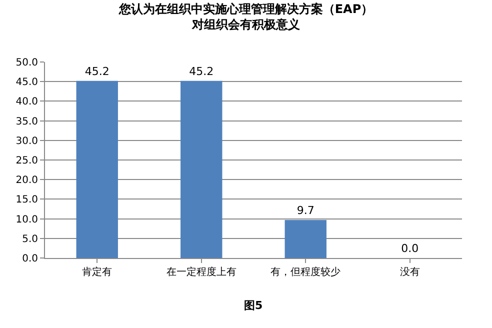  What do you see at coordinates (27, 220) in the screenshot?
I see `y-tick-label: 10.0` at bounding box center [27, 220].